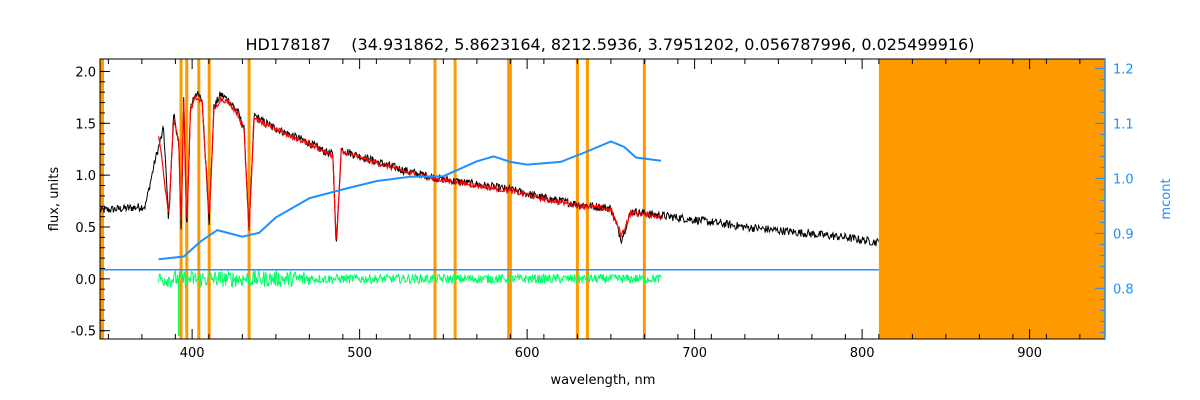  Describe the element at coordinates (694, 353) in the screenshot. I see `x-tick-label: 700` at that location.